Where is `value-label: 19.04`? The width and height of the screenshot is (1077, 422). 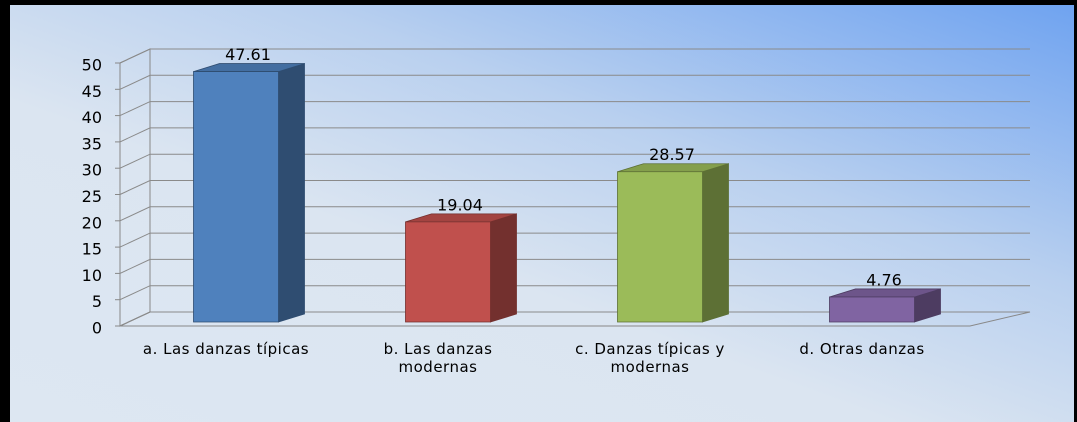 value-label: 19.04 is located at coordinates (460, 204).